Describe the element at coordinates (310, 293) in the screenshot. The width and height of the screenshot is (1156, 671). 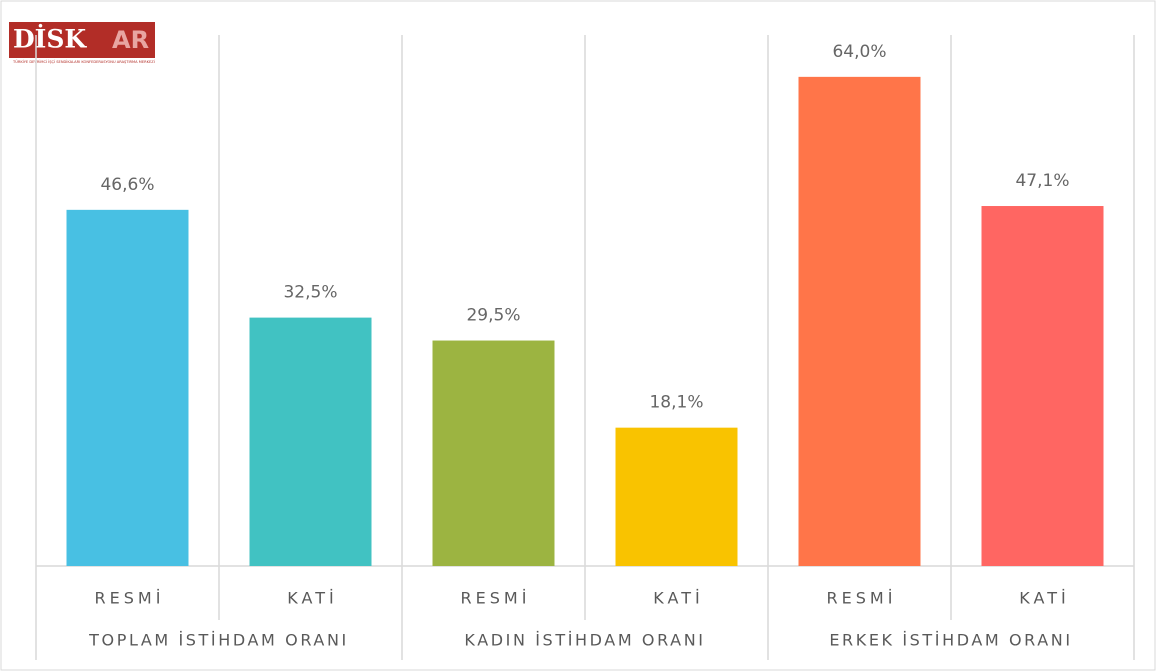
I see `data-label: 32,5%` at that location.